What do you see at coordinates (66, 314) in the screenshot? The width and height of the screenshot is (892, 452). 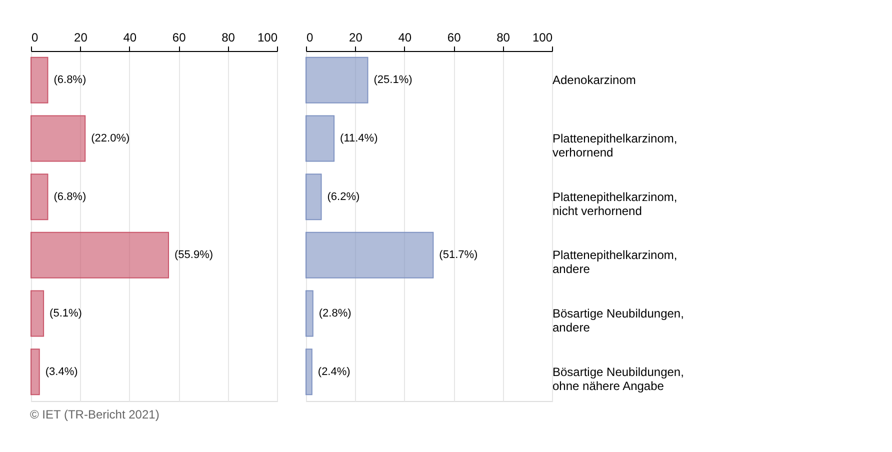 I see `data-label: (5.1%)` at bounding box center [66, 314].